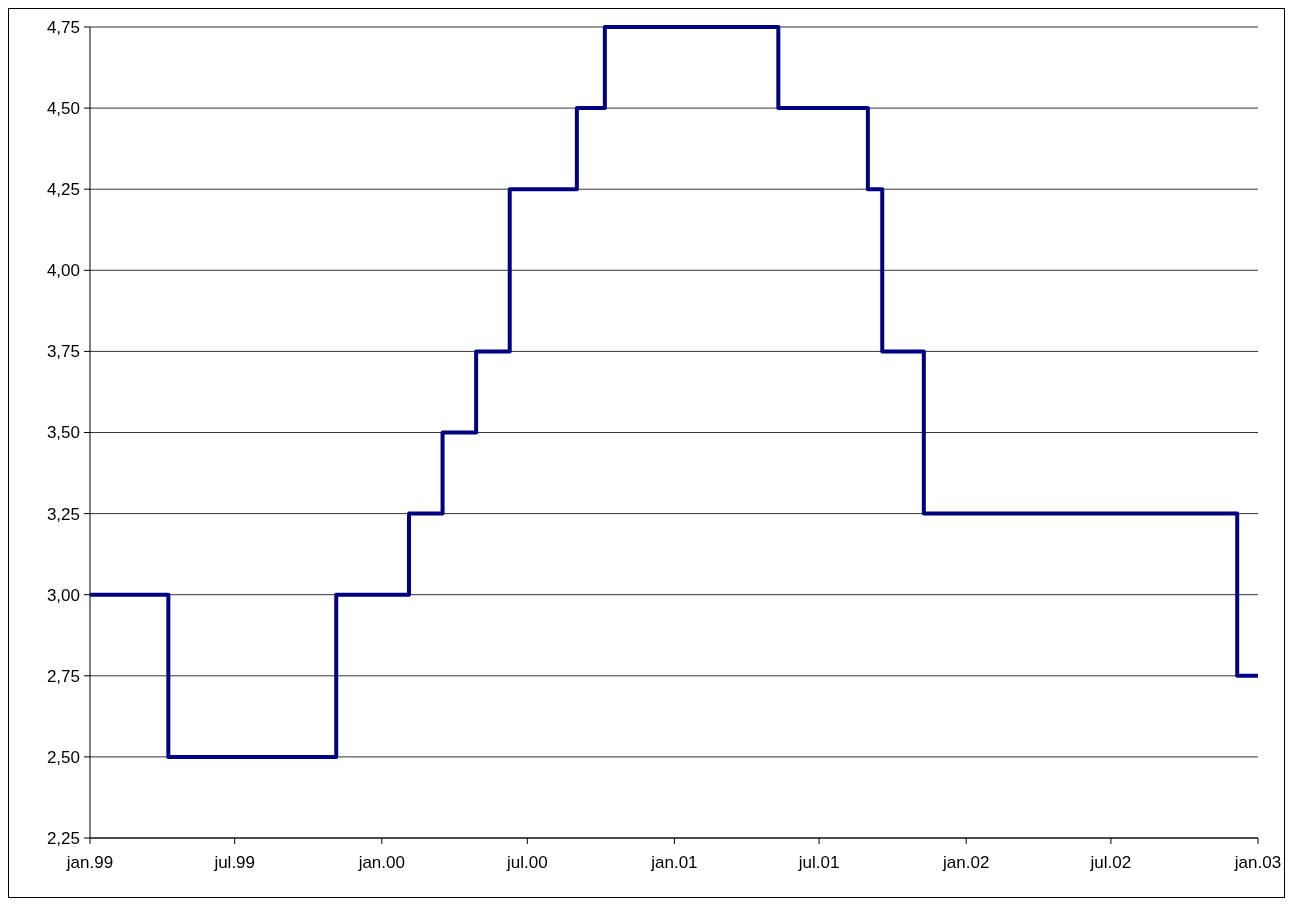 This screenshot has width=1293, height=906. I want to click on y-tick-label: 3,75, so click(63, 352).